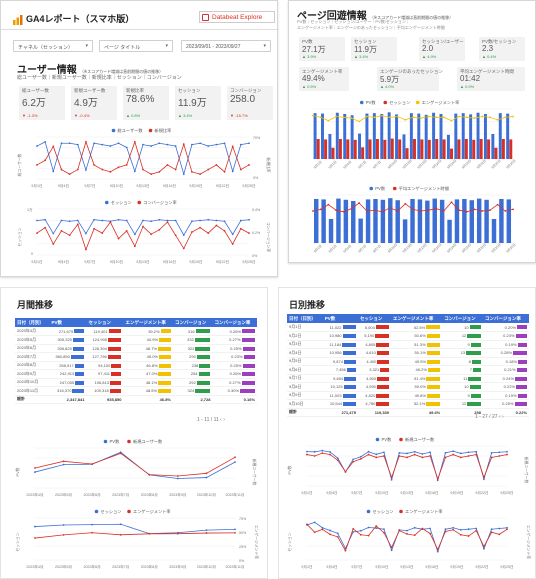 The width and height of the screenshot is (536, 579). What do you see at coordinates (105, 348) in the screenshot?
I see `table-cell: 126,394` at bounding box center [105, 348].